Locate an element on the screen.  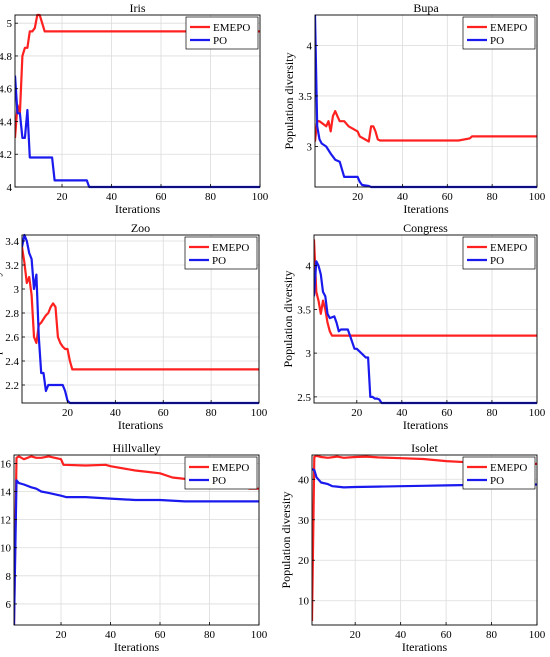
chart-title: Zoo is located at coordinates (140, 228).